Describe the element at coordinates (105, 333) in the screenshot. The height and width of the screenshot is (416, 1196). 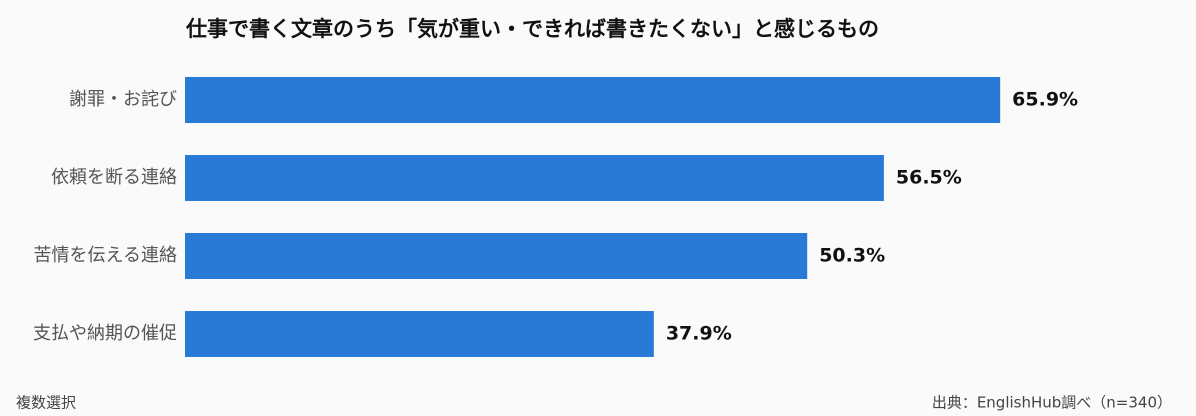
I see `category-label: 支払や納期の催促` at that location.